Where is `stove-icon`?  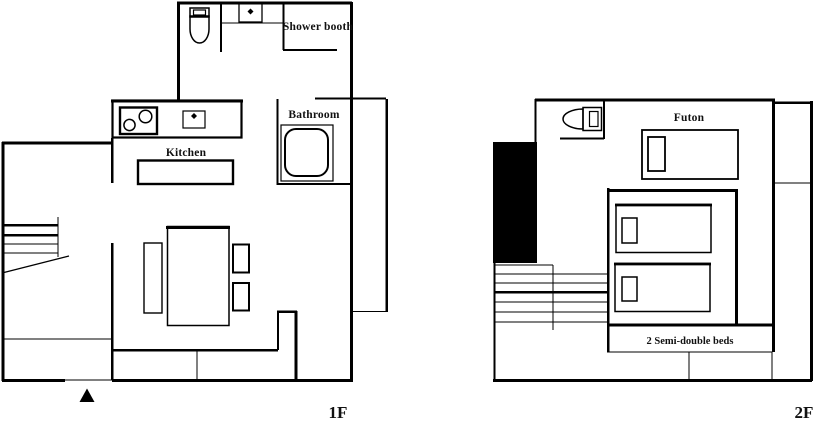
stove-icon is located at coordinates (138, 121).